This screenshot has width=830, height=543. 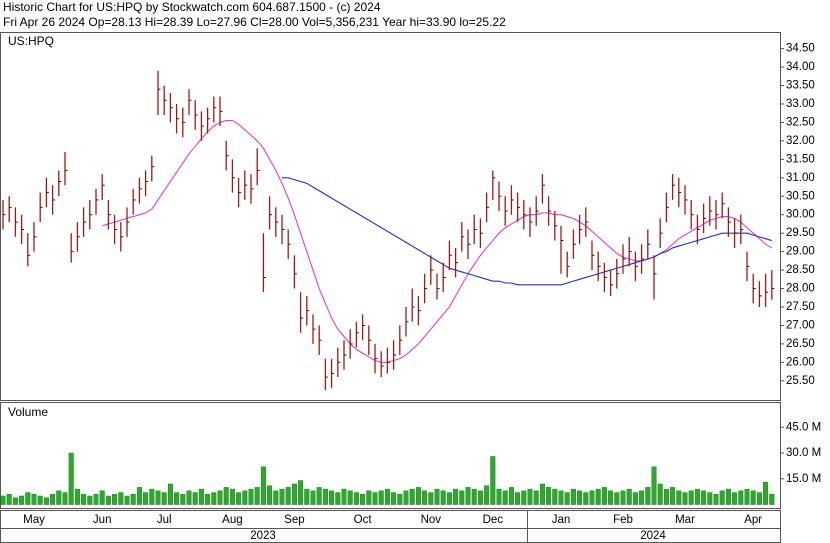 I want to click on y-tick-label: 31.00, so click(x=800, y=178).